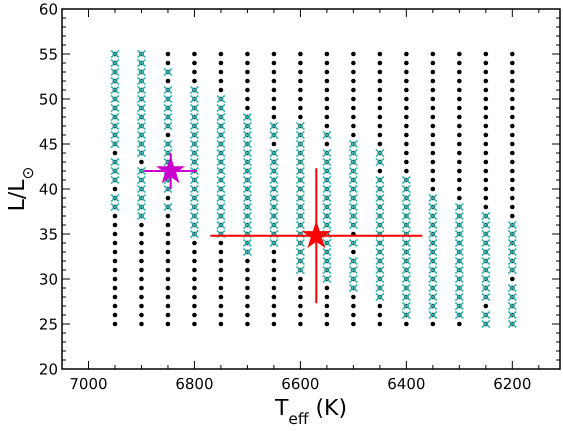  I want to click on x-tick-label: 7000, so click(88, 384).